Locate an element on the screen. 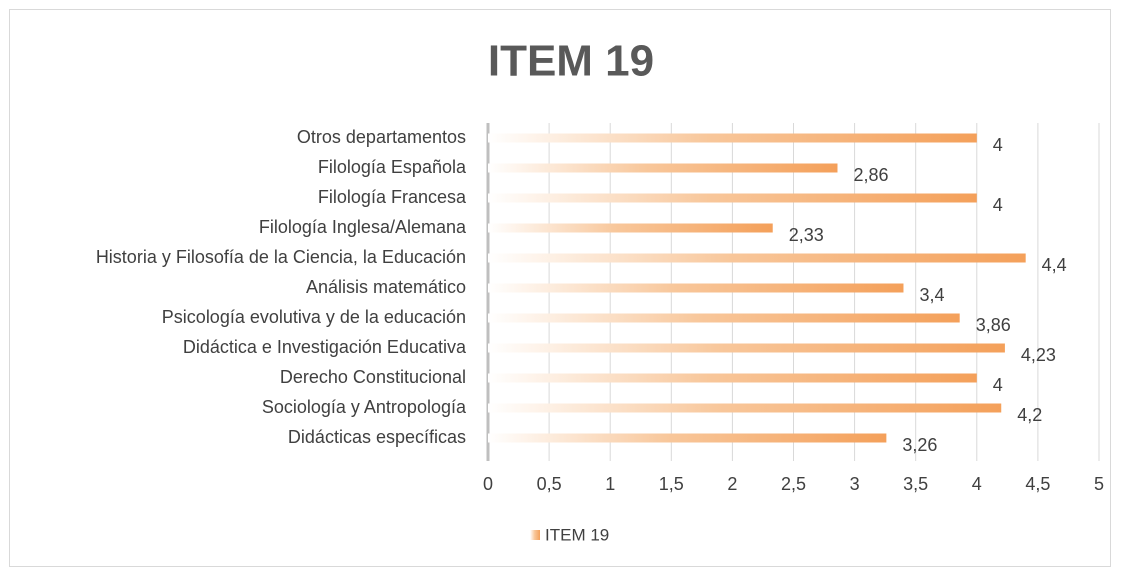 The width and height of the screenshot is (1121, 567). chart-title: ITEM 19 is located at coordinates (571, 61).